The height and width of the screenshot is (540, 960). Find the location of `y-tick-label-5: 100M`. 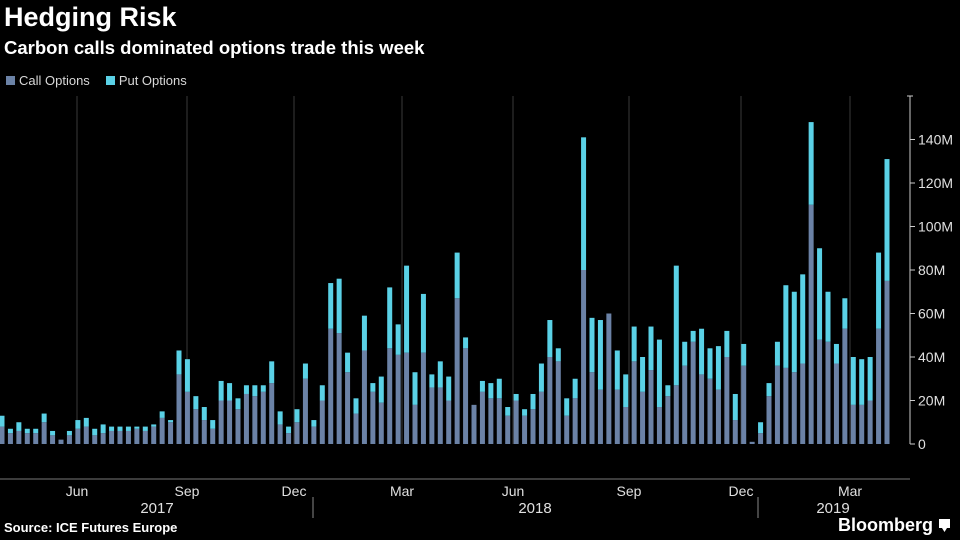

y-tick-label-5: 100M is located at coordinates (935, 227).